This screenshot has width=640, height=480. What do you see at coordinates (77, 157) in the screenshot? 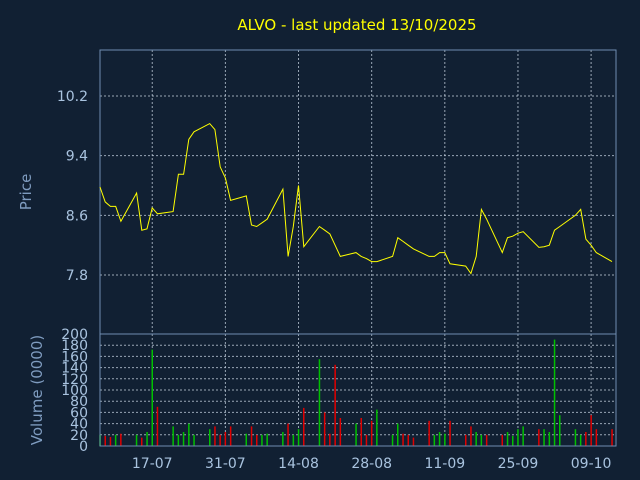
I see `price-tick-label: 9.4` at bounding box center [77, 157].